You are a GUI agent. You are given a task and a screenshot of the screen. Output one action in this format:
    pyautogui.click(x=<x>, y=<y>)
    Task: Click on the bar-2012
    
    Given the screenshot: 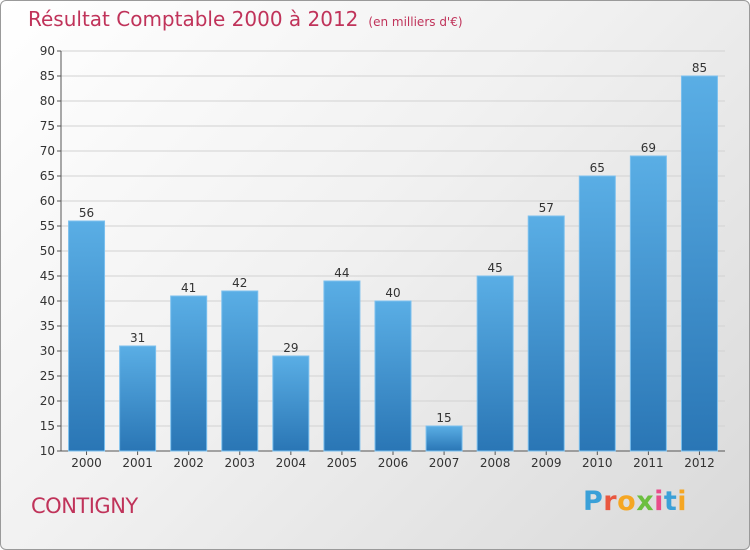 What is the action you would take?
    pyautogui.click(x=699, y=263)
    